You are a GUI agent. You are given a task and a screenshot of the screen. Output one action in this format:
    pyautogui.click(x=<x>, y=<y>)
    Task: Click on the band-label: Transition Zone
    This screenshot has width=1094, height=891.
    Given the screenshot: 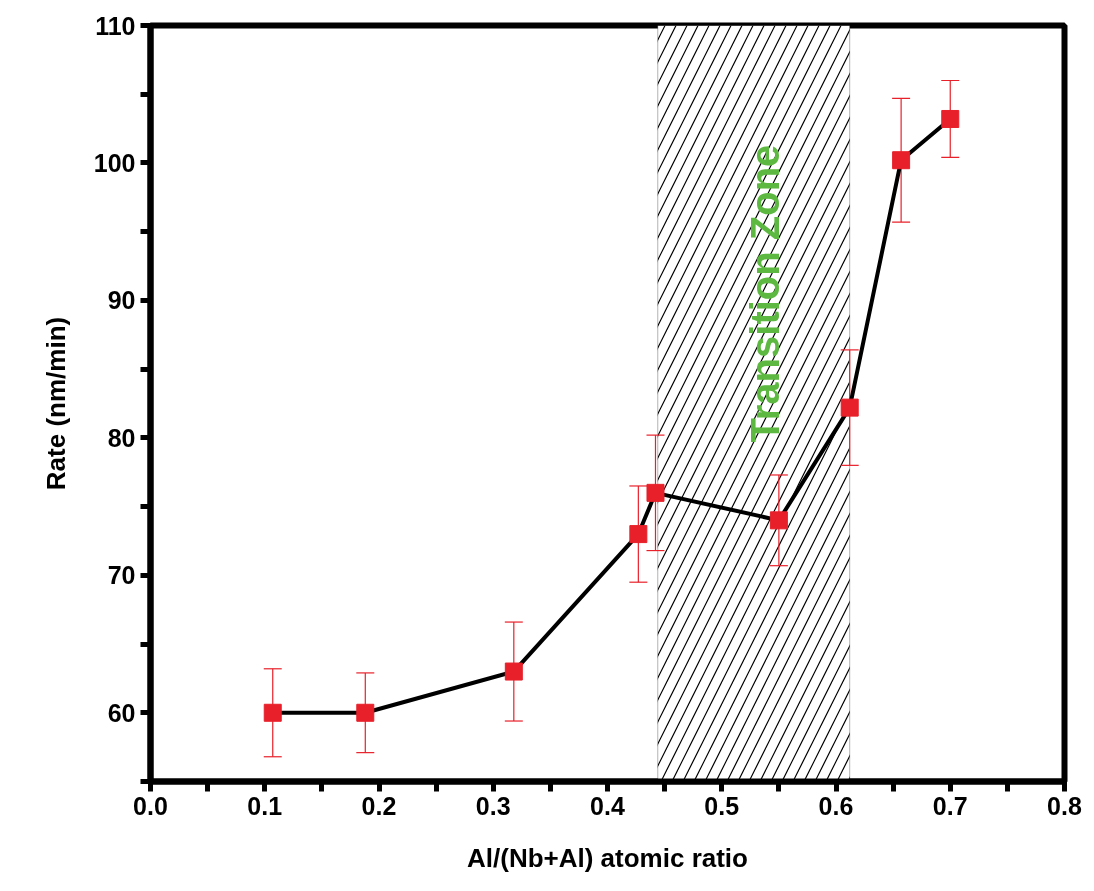 What is the action you would take?
    pyautogui.click(x=765, y=293)
    